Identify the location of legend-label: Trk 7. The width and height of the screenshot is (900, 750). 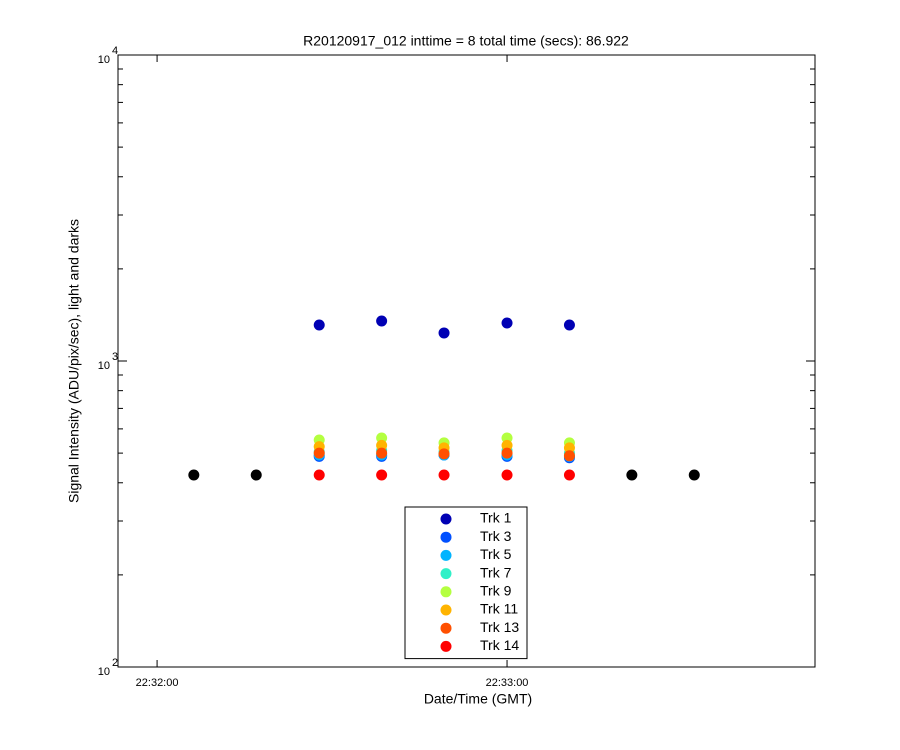
(496, 572).